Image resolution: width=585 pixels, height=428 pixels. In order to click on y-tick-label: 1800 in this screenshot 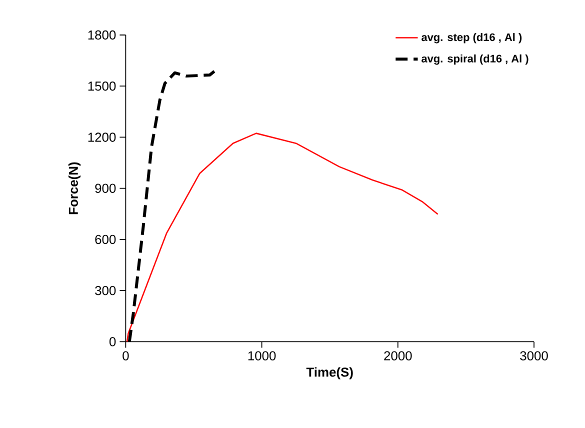, I will do `click(102, 35)`.